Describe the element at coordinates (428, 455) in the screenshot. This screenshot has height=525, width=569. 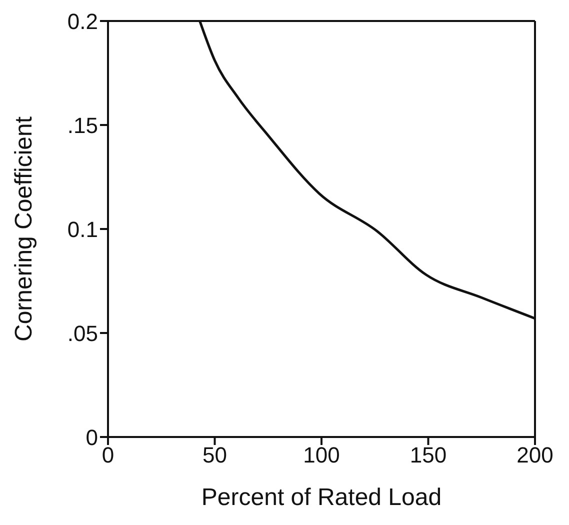
I see `x-tick-label: 150` at that location.